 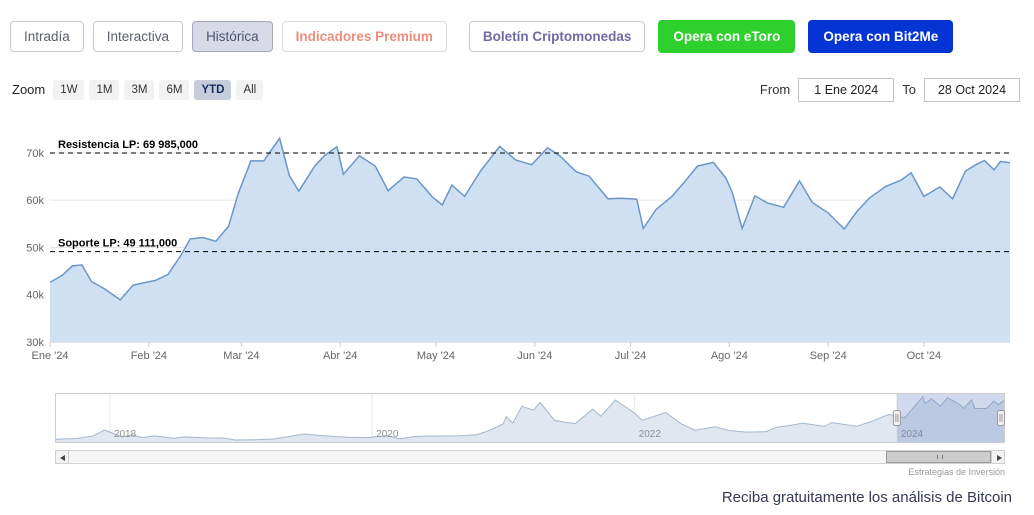 What do you see at coordinates (950, 418) in the screenshot?
I see `navigator-selected-range` at bounding box center [950, 418].